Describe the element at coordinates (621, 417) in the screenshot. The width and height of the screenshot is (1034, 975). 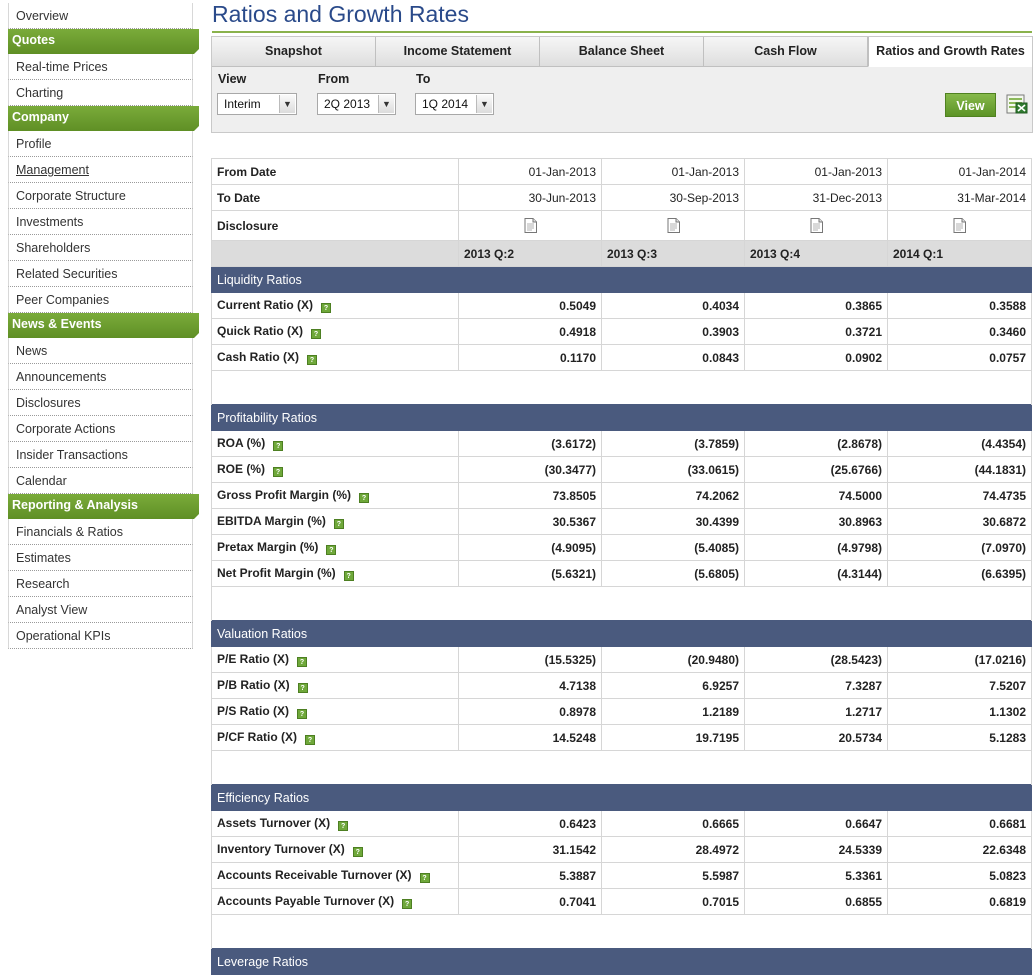
I see `section-title: Profitability Ratios` at that location.